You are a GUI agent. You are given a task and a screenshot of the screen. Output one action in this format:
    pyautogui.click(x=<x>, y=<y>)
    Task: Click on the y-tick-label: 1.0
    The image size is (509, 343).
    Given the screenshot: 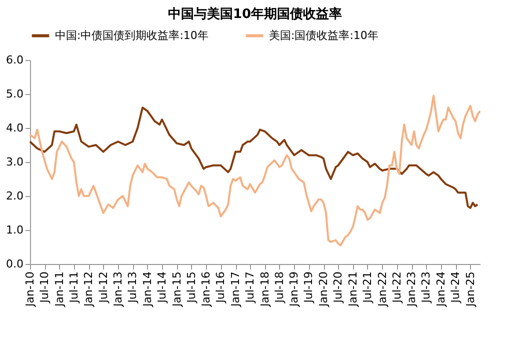 What is the action you would take?
    pyautogui.click(x=15, y=230)
    